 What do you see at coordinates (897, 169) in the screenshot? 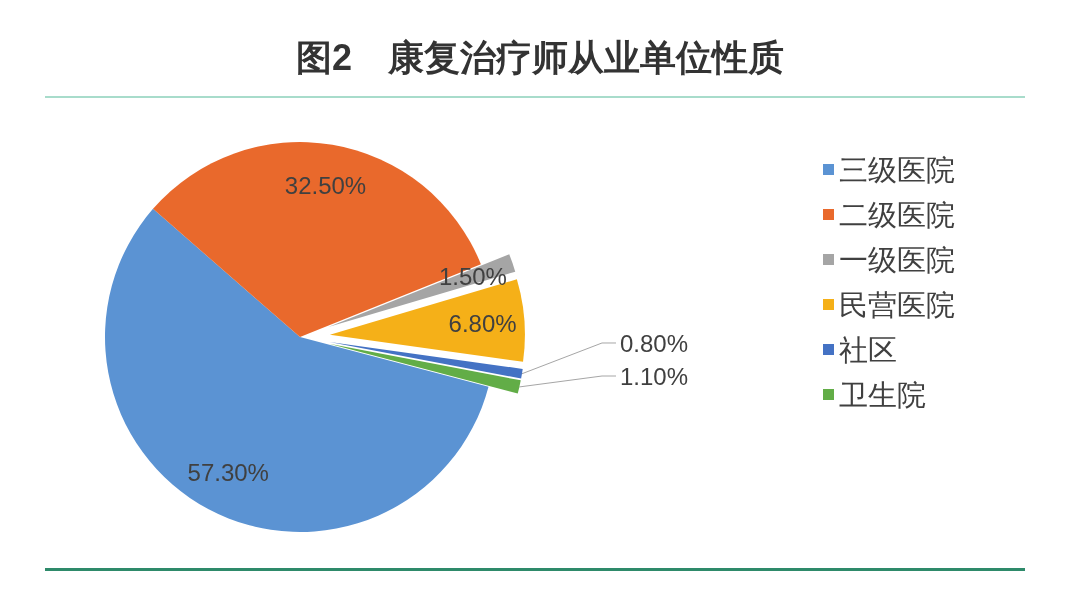
I see `legend-label: 三级医院` at bounding box center [897, 169].